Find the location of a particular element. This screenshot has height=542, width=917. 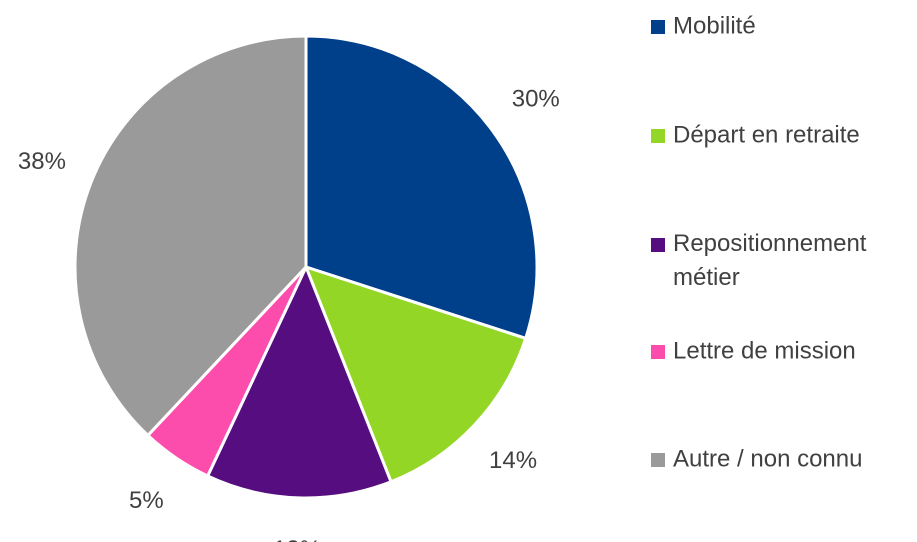

data-label: 13% is located at coordinates (297, 539).